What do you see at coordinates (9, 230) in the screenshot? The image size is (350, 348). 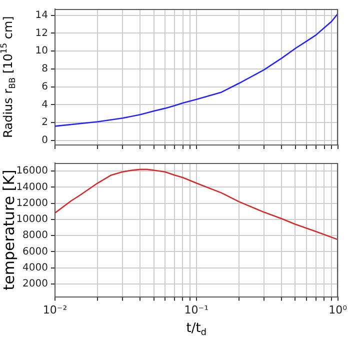 I see `y-axis-title: temperature [K]` at bounding box center [9, 230].